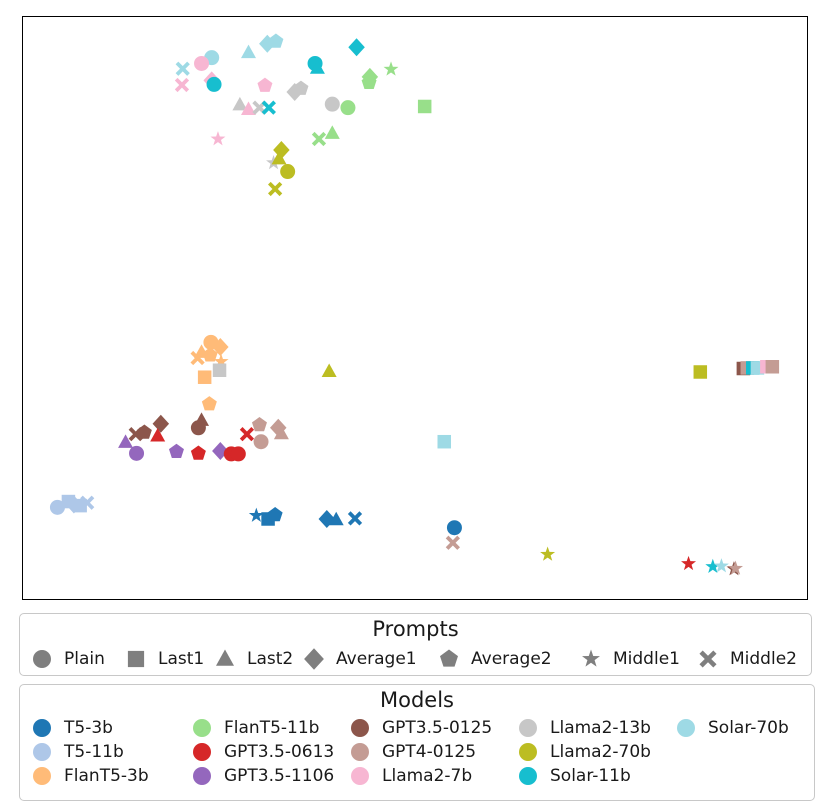  I want to click on point-gpt3-5-0613-last2, so click(158, 435).